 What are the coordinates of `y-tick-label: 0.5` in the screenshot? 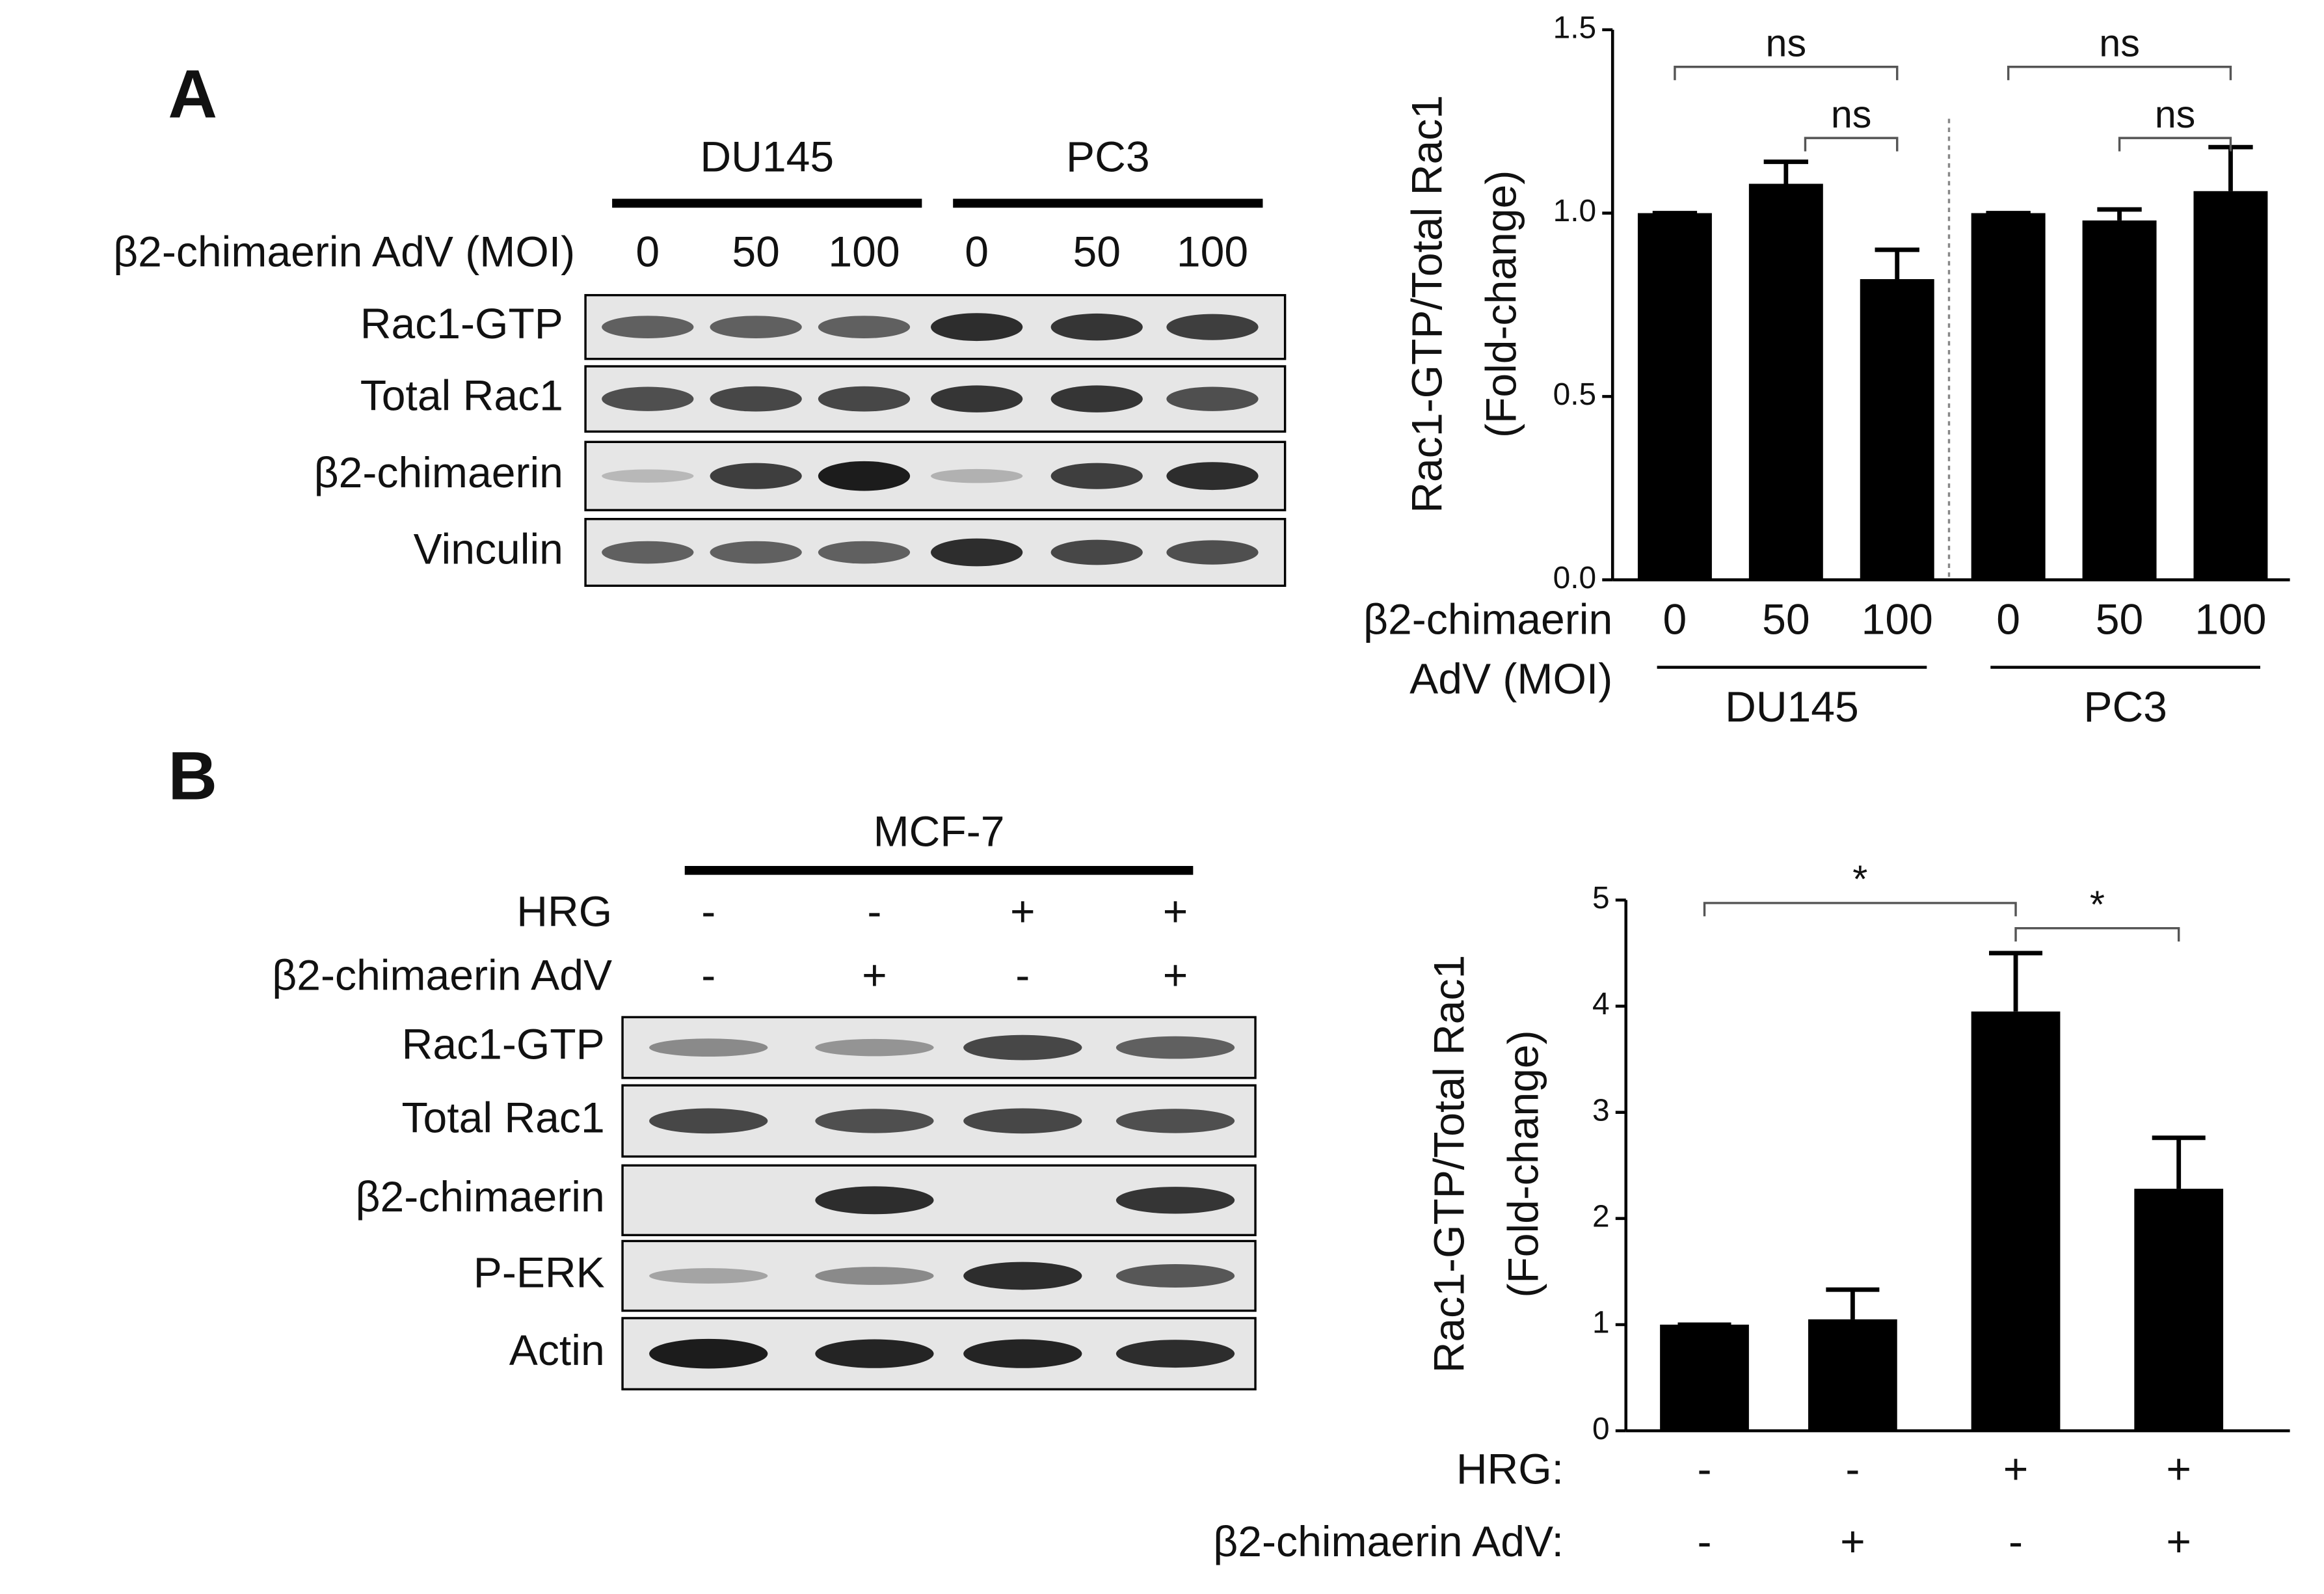 It's located at (1575, 394).